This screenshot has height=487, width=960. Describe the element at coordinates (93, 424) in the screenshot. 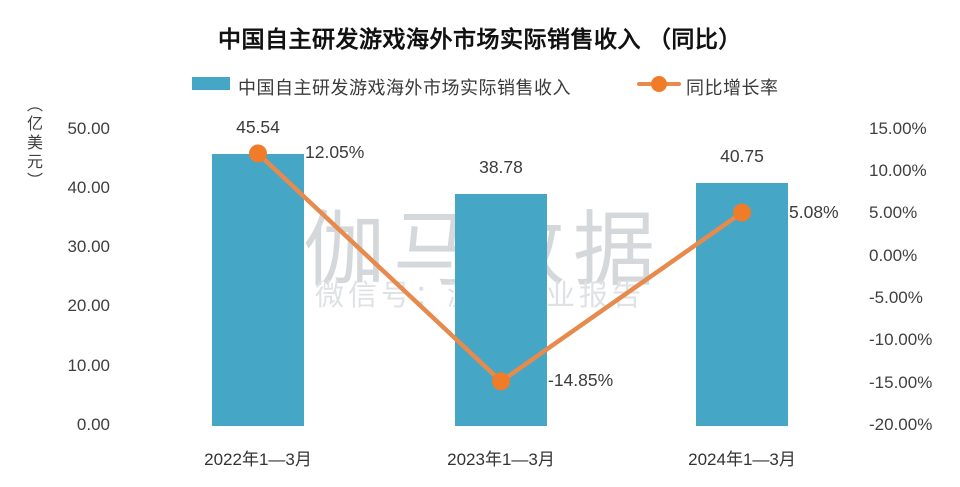

I see `left-axis-tick: 0.00` at that location.